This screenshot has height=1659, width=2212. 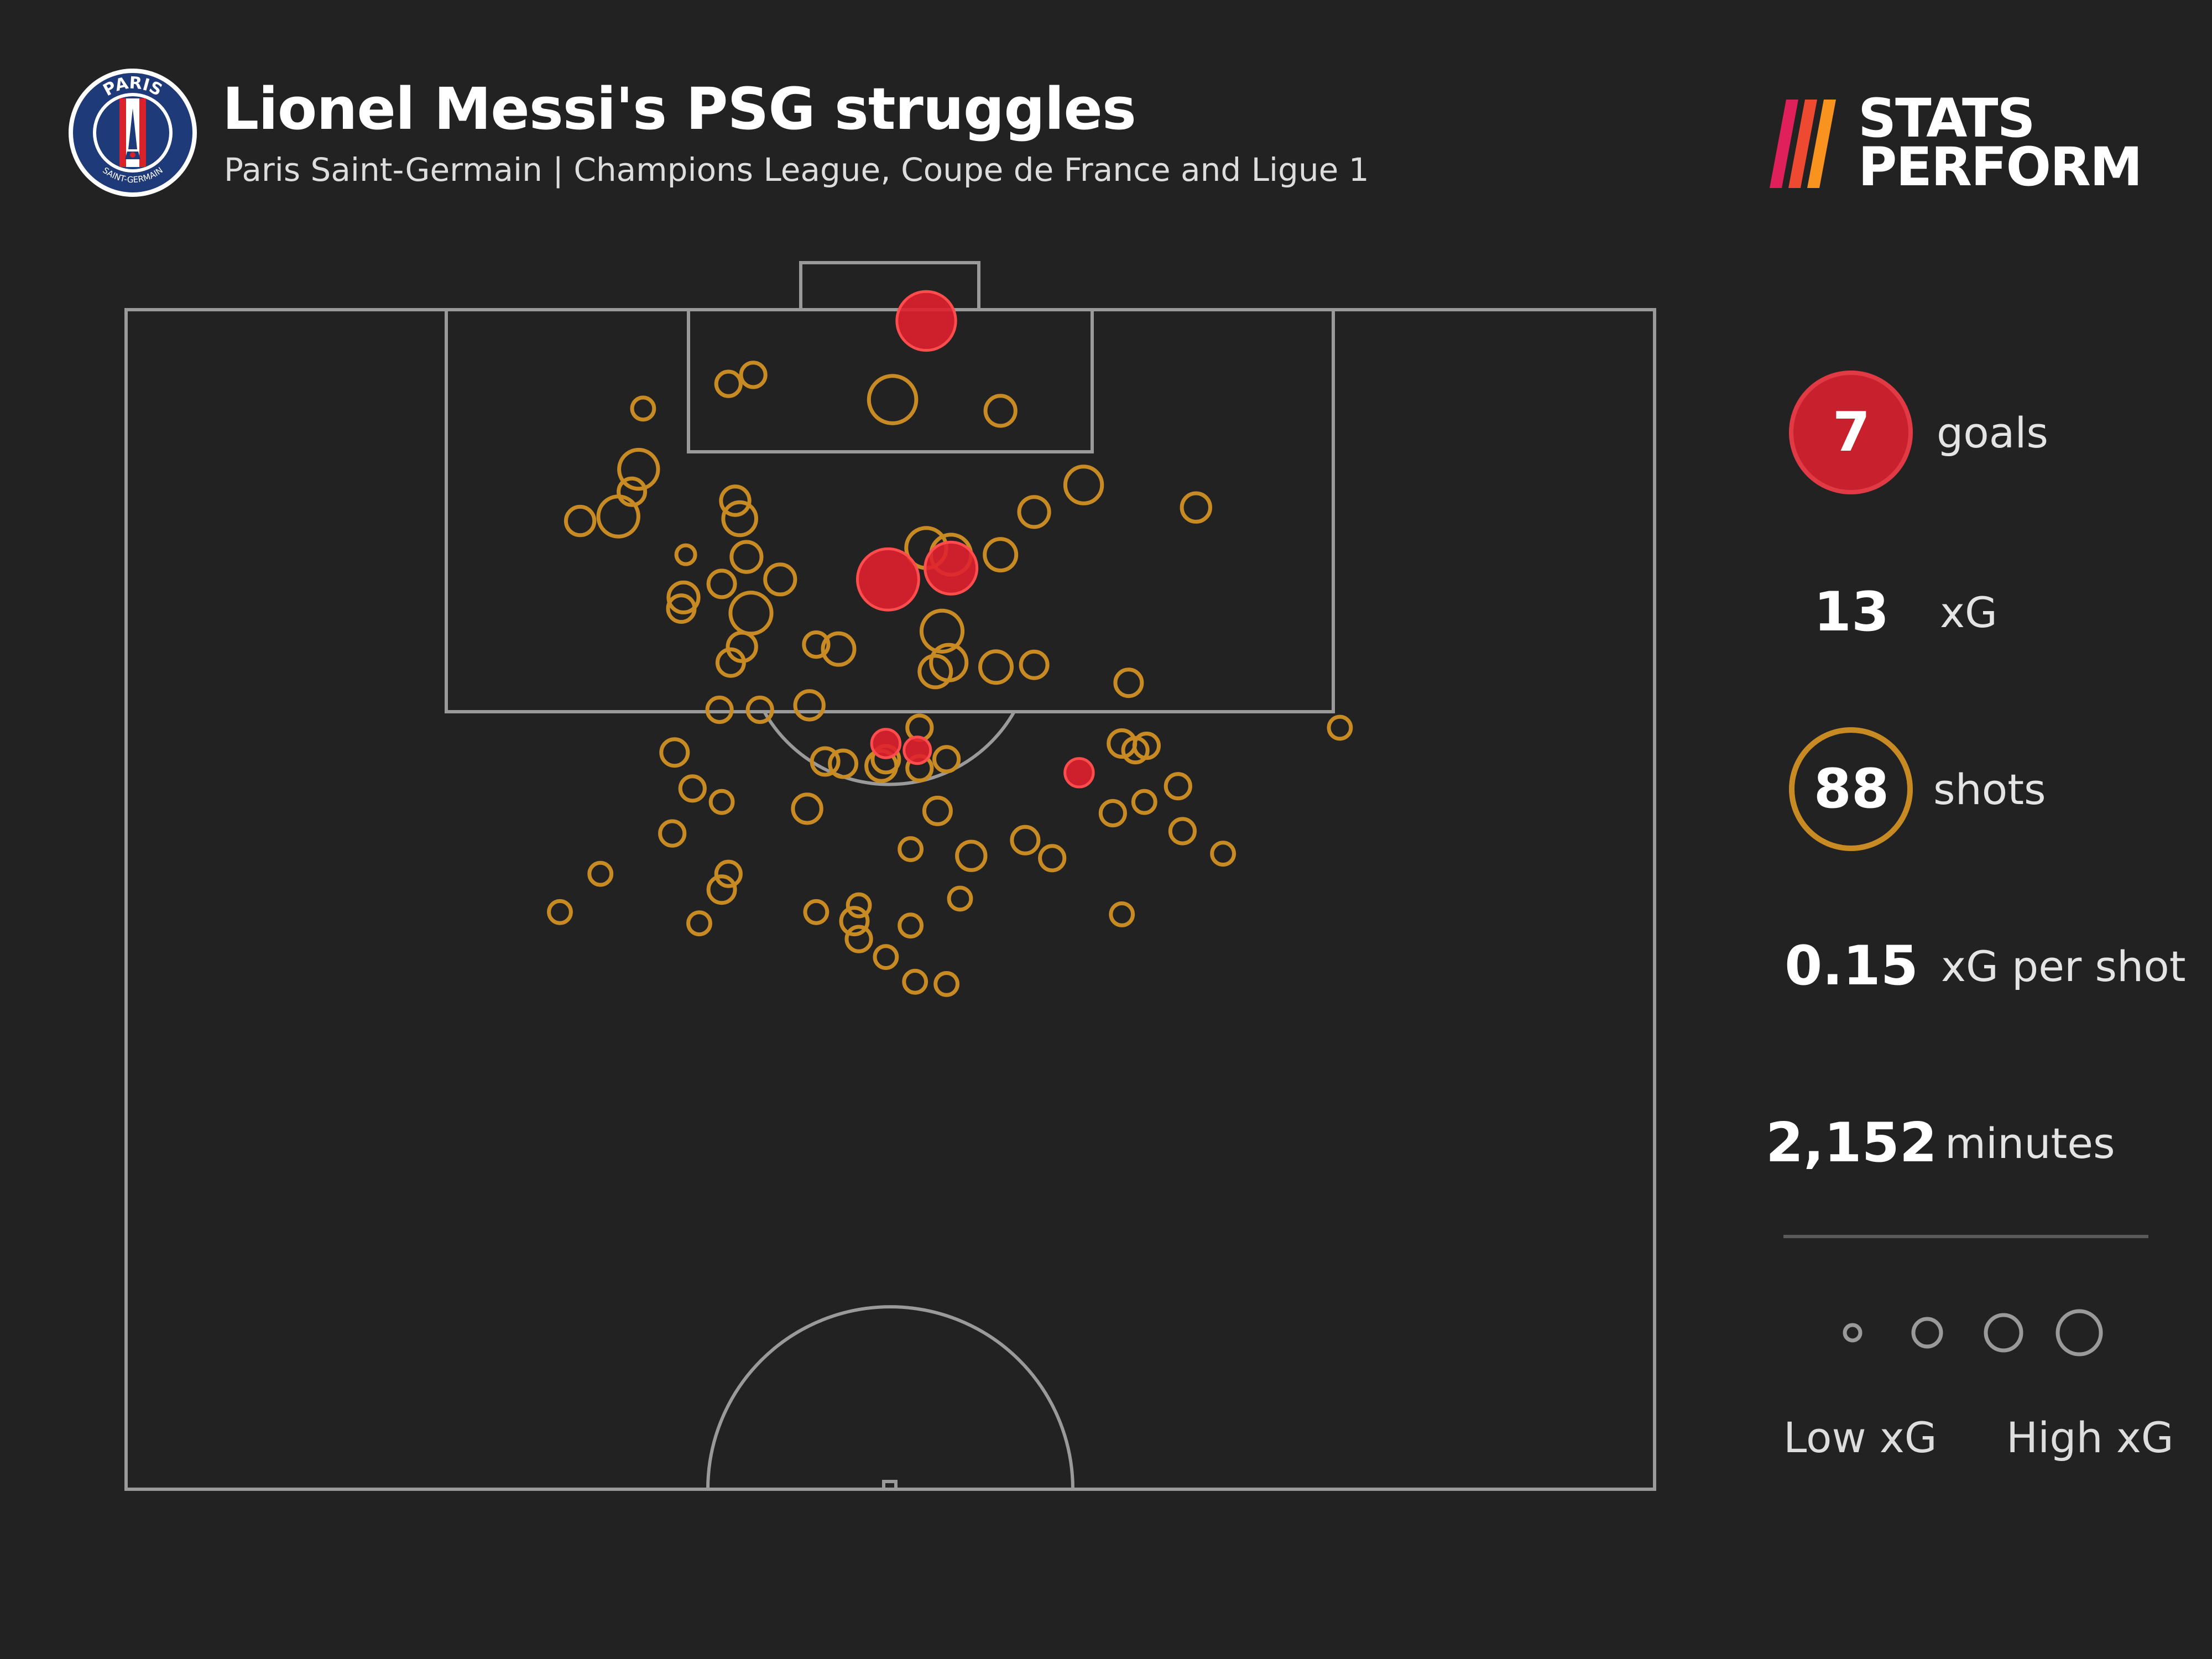 What do you see at coordinates (890, 748) in the screenshot?
I see `penalty-arc` at bounding box center [890, 748].